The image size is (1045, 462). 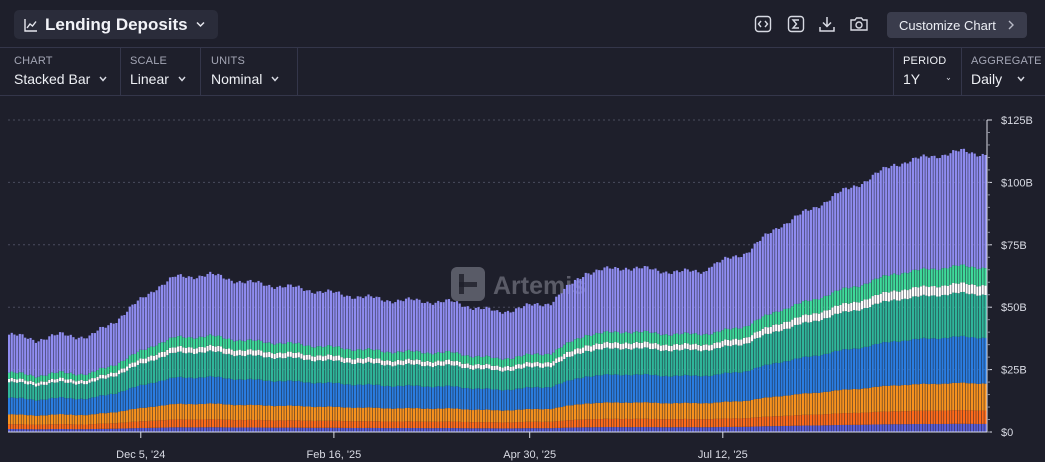 I want to click on scale-select: SCALE Linear, so click(x=158, y=72).